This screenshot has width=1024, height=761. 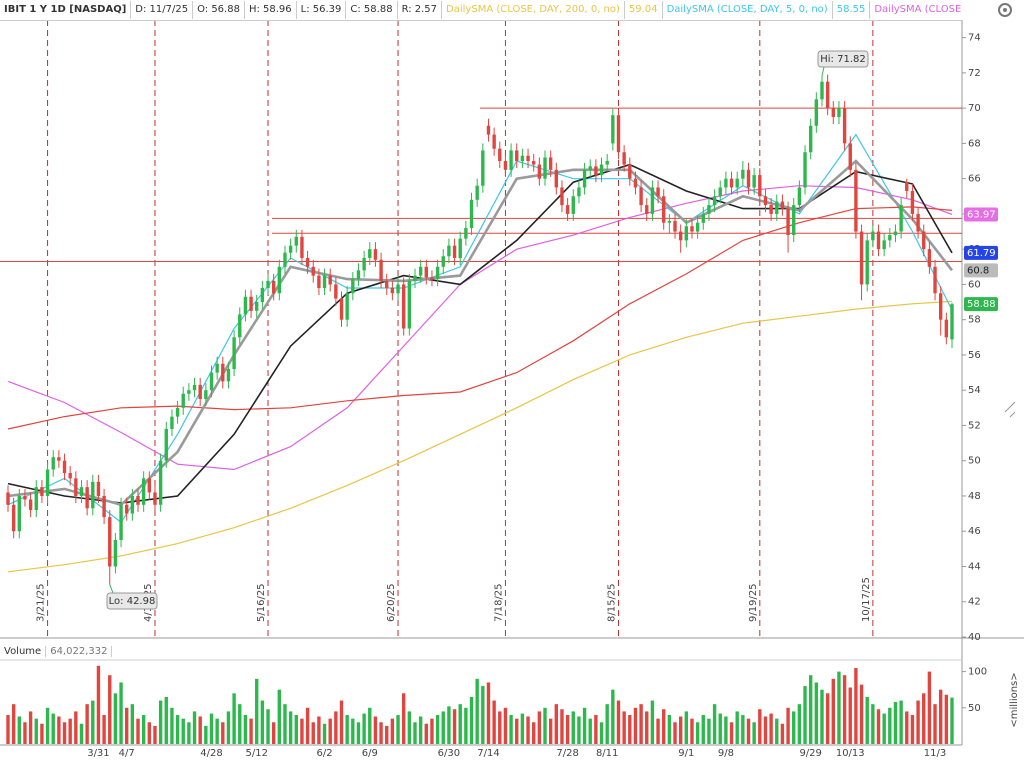 What do you see at coordinates (370, 753) in the screenshot?
I see `x-tick-label: 6/9` at bounding box center [370, 753].